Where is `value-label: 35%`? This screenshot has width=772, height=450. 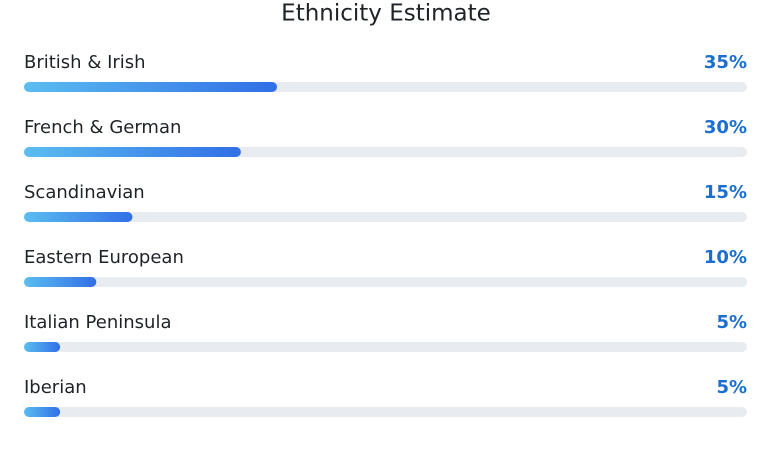 value-label: 35% is located at coordinates (725, 62).